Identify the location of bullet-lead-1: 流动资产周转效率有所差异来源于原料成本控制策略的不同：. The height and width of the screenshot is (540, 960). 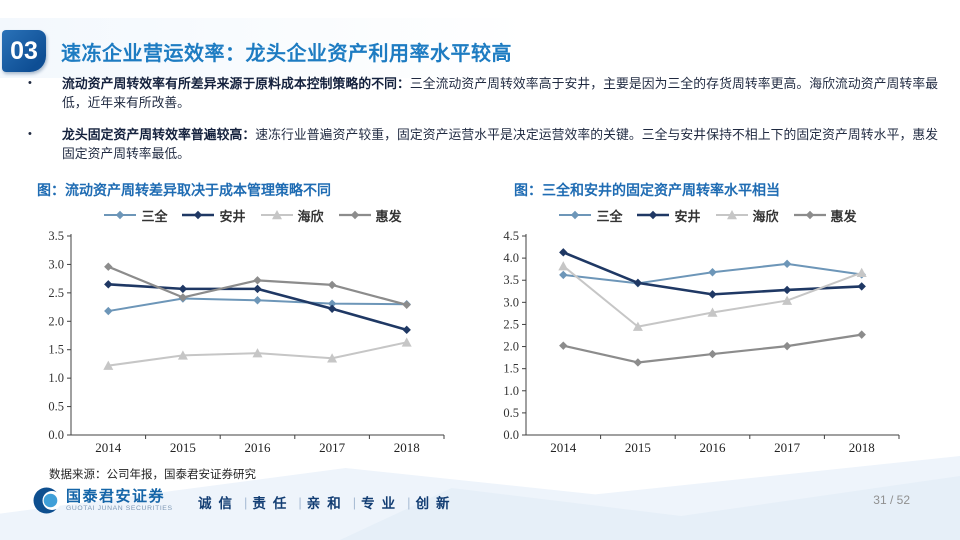
(236, 83).